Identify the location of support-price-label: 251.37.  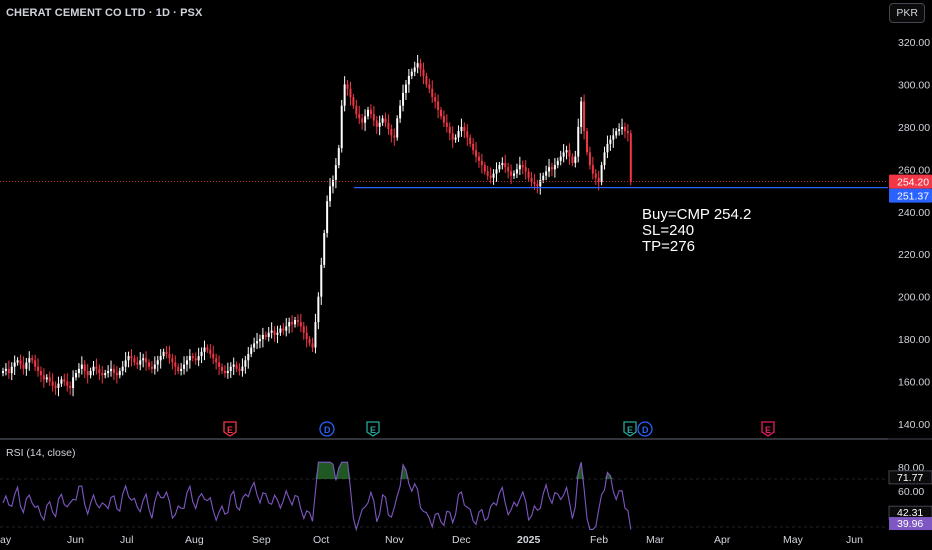
(913, 197).